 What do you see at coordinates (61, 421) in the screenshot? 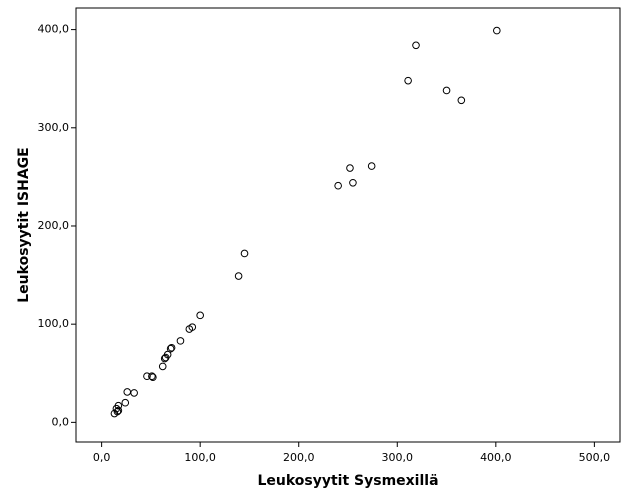
I see `y-tick-label: 0,0` at bounding box center [61, 421].